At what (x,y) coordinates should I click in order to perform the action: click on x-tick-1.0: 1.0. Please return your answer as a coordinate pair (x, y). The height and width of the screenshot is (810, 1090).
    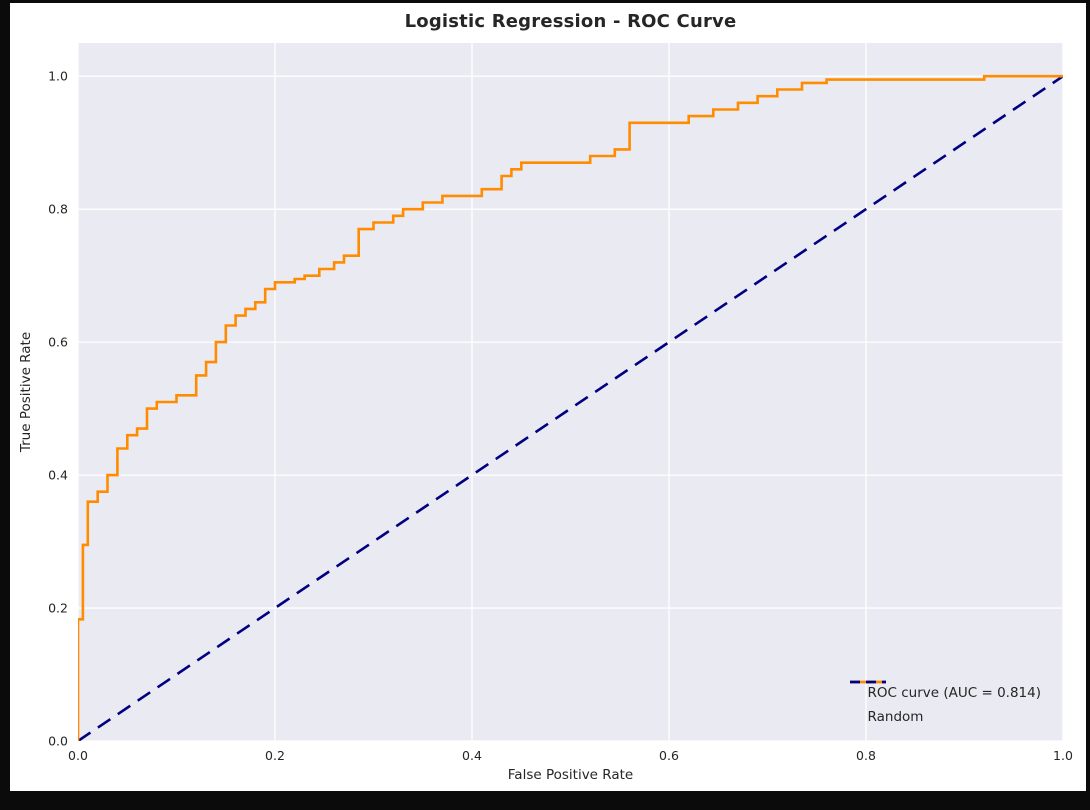
    Looking at the image, I should click on (1063, 755).